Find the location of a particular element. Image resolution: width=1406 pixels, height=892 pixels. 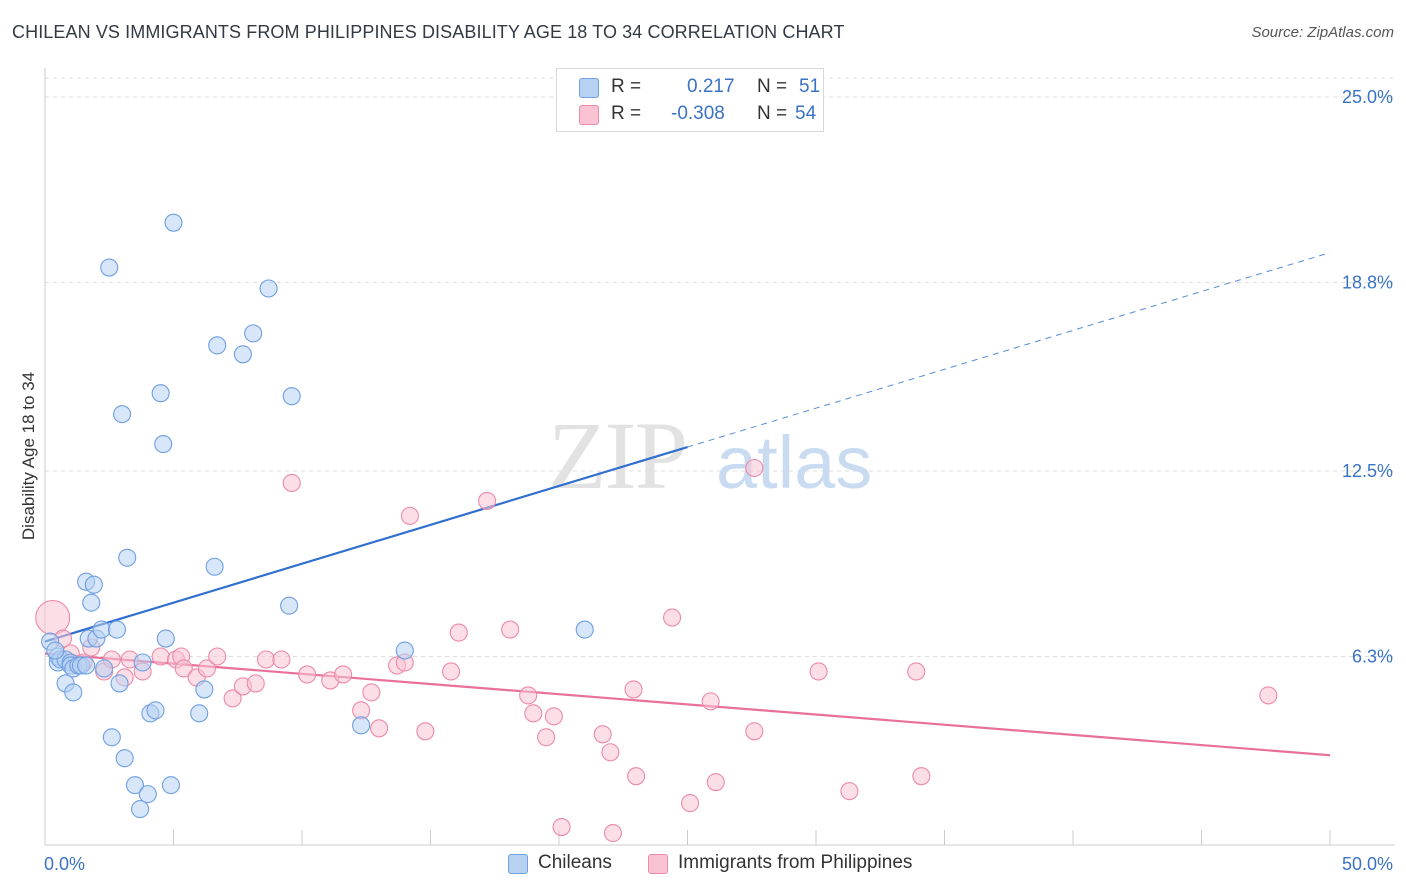

bottom-legend-label: Chileans is located at coordinates (575, 862).